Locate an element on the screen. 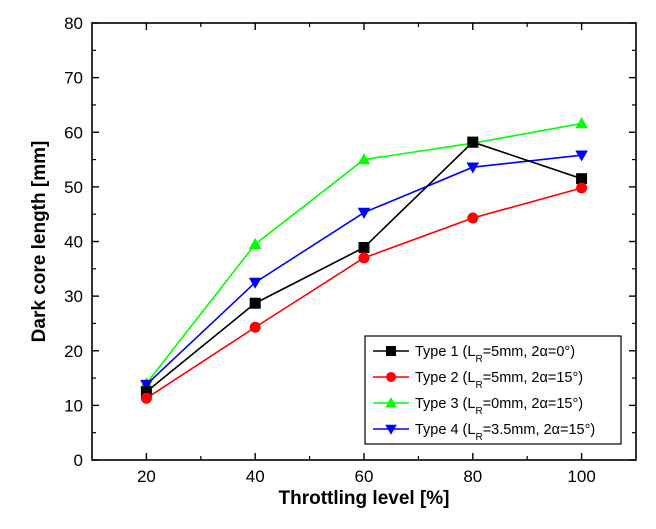 The width and height of the screenshot is (656, 529). y-tick-label: 80 is located at coordinates (73, 23).